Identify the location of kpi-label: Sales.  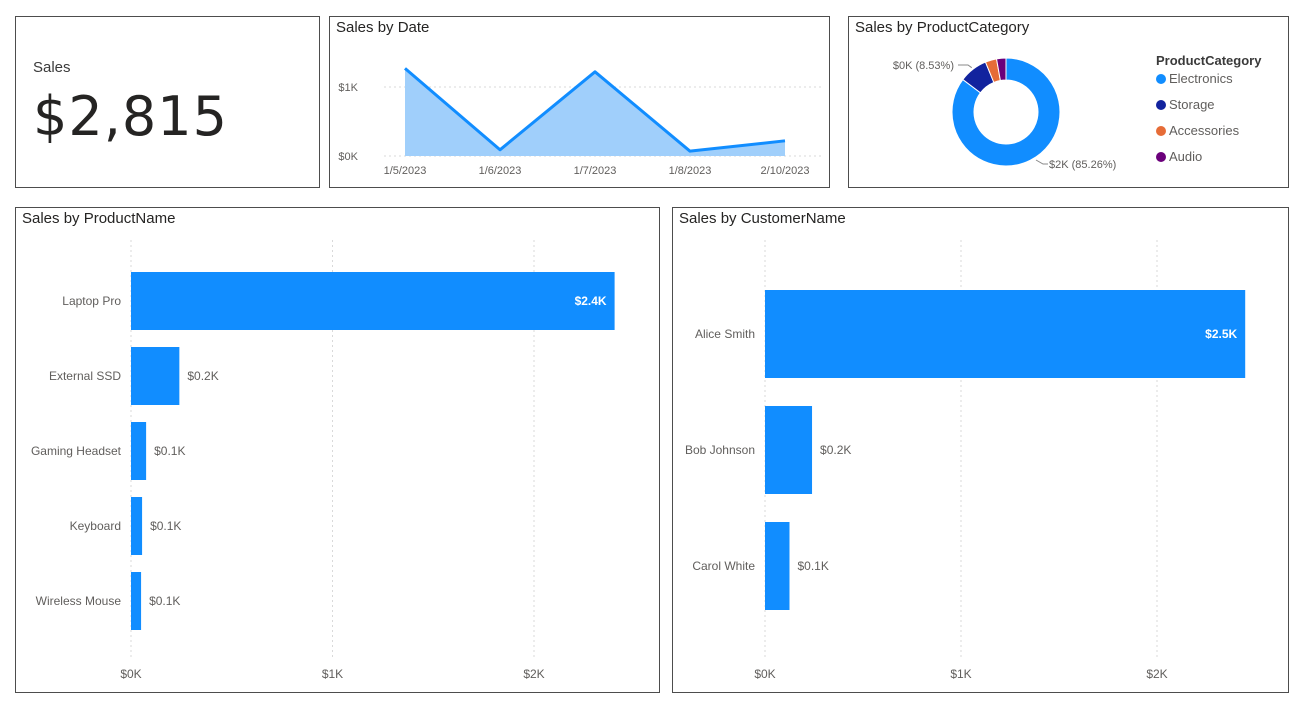
(52, 67).